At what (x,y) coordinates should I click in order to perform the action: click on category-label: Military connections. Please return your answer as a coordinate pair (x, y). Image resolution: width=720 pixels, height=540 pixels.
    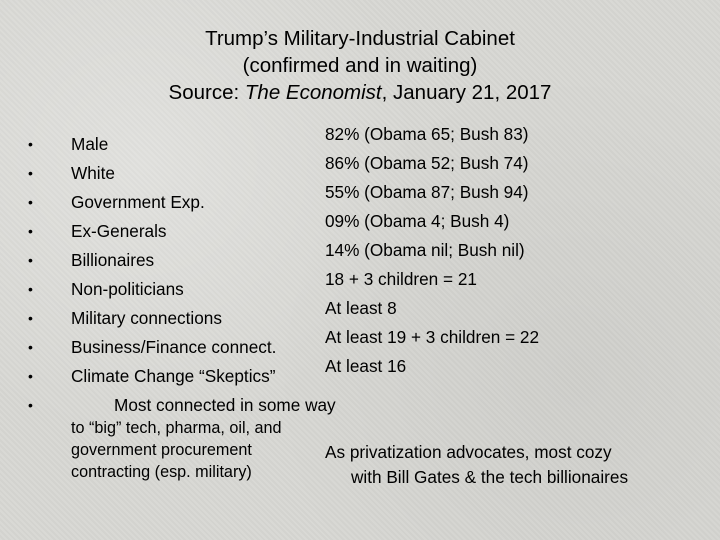
    Looking at the image, I should click on (146, 318).